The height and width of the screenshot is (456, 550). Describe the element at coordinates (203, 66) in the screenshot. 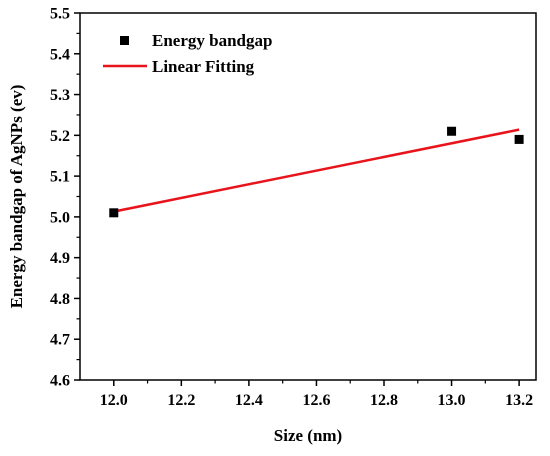

I see `legend-label-linear-fitting: Linear Fitting` at that location.